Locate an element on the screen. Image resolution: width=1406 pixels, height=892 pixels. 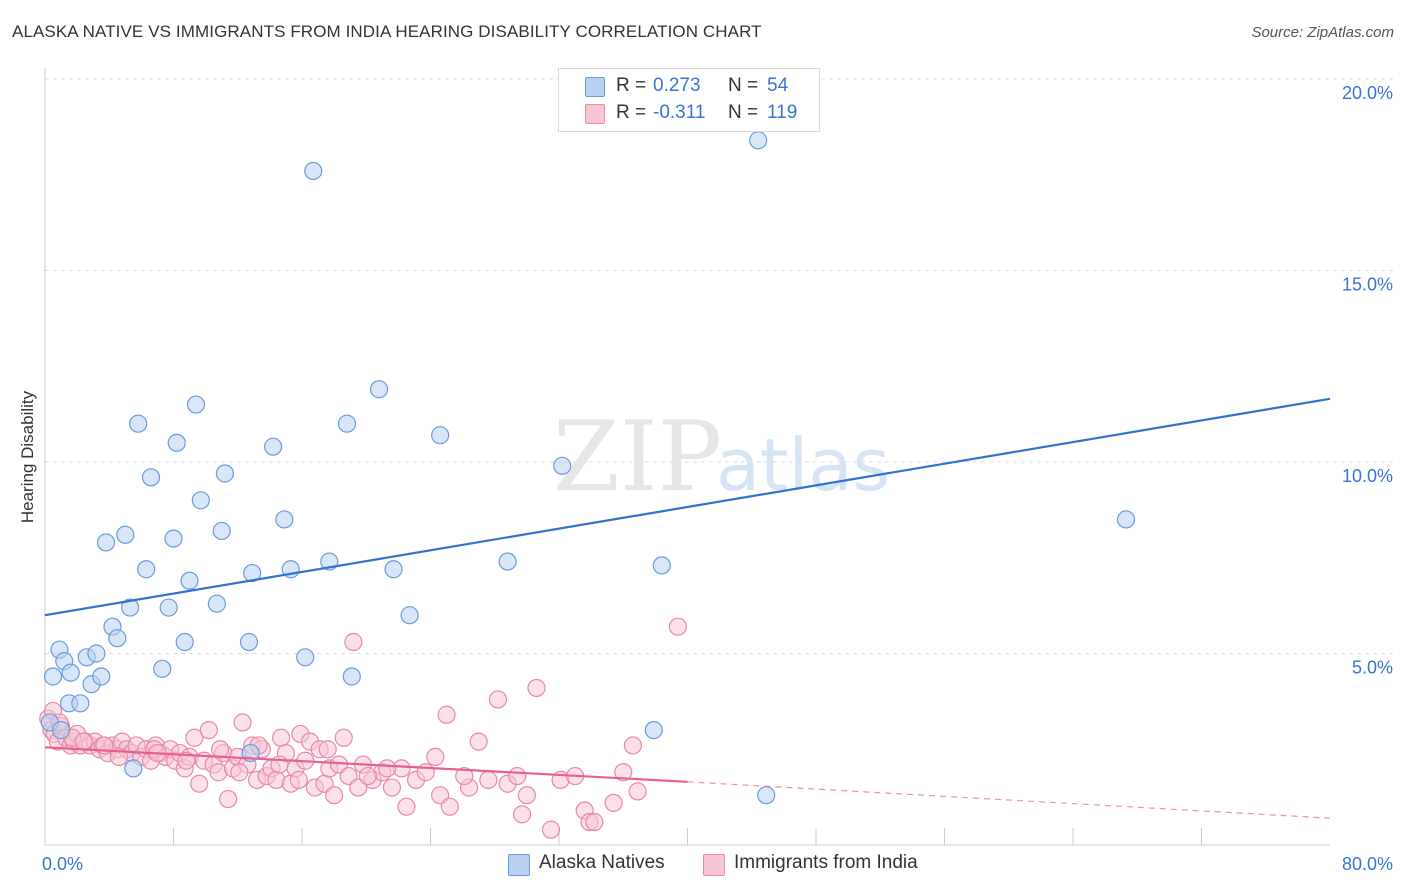
y-tick-label: 5.0% is located at coordinates (1372, 668).